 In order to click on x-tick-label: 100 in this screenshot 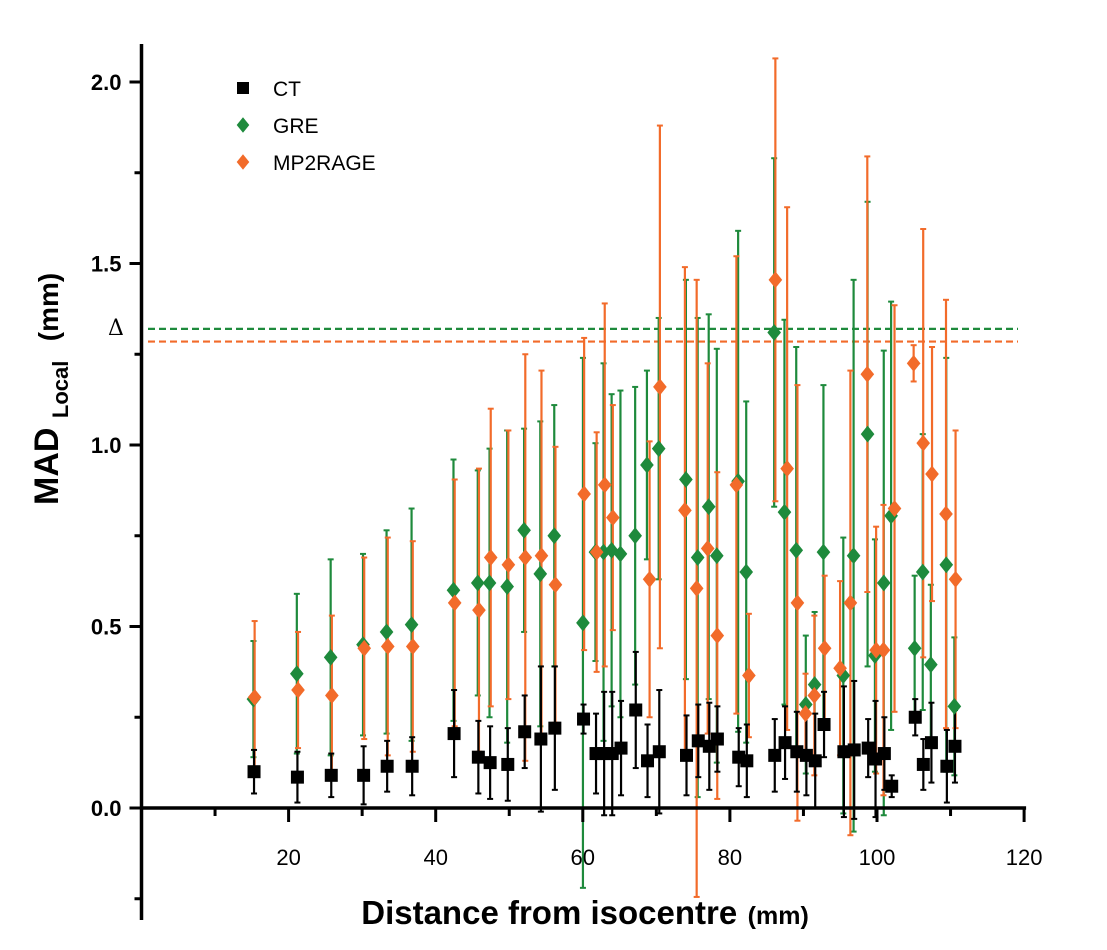, I will do `click(877, 857)`.